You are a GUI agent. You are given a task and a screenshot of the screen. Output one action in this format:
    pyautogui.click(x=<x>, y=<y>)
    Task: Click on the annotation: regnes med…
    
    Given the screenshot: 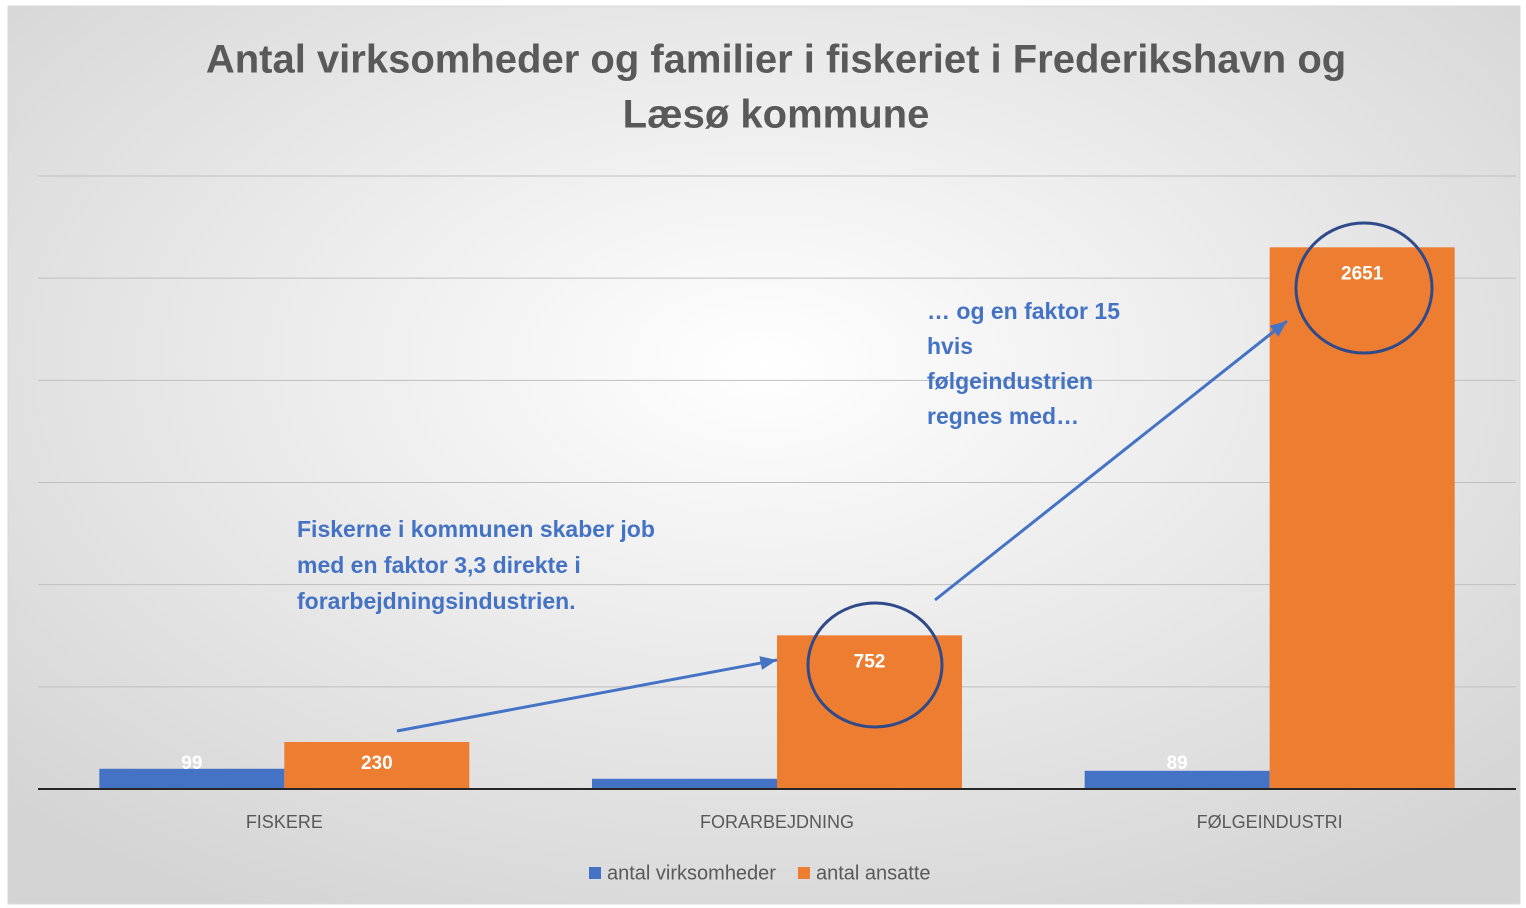 What is the action you would take?
    pyautogui.click(x=1003, y=416)
    